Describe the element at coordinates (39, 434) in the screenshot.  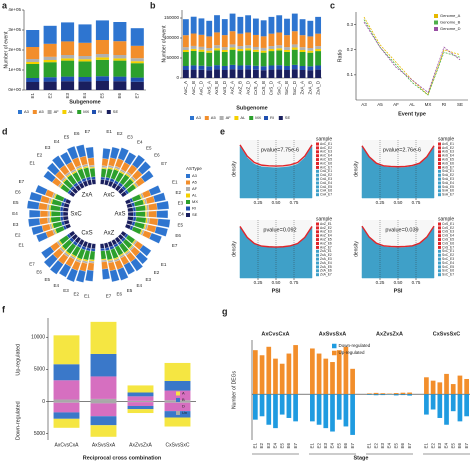
I see `y-tick-label: 5000` at that location.